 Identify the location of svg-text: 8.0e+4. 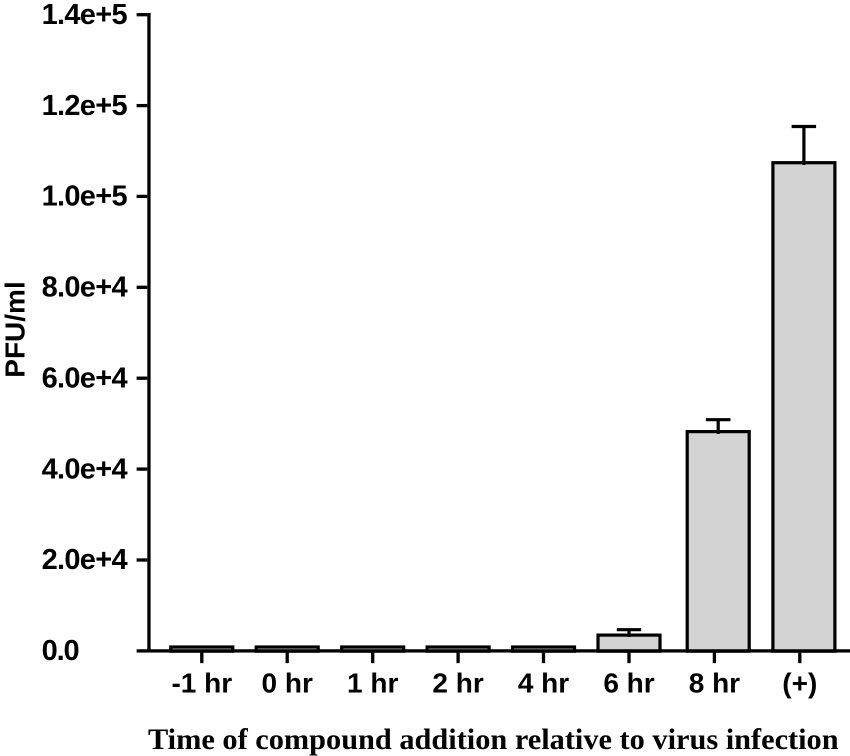
(85, 288).